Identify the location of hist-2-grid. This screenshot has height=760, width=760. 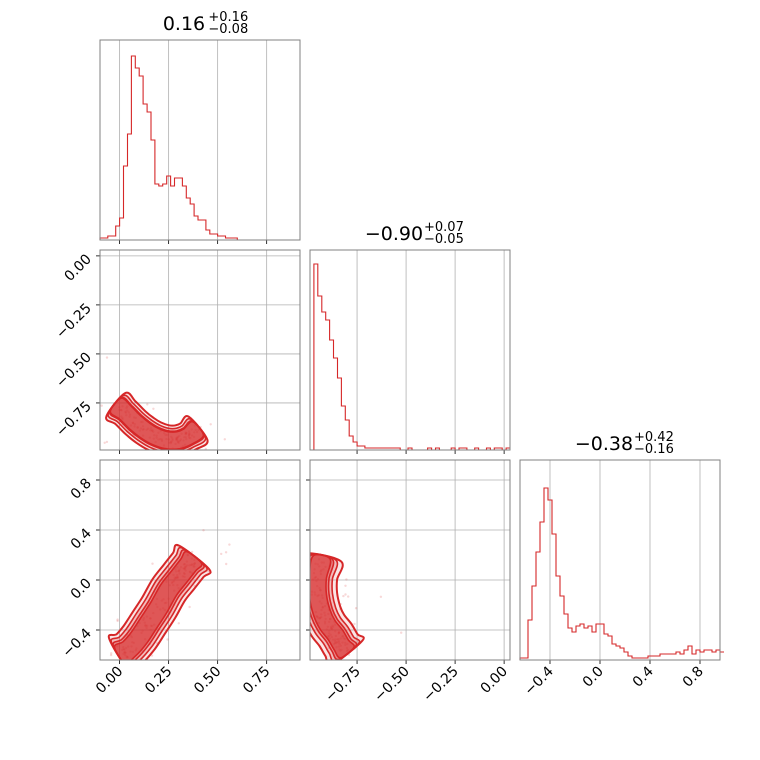
(625, 562).